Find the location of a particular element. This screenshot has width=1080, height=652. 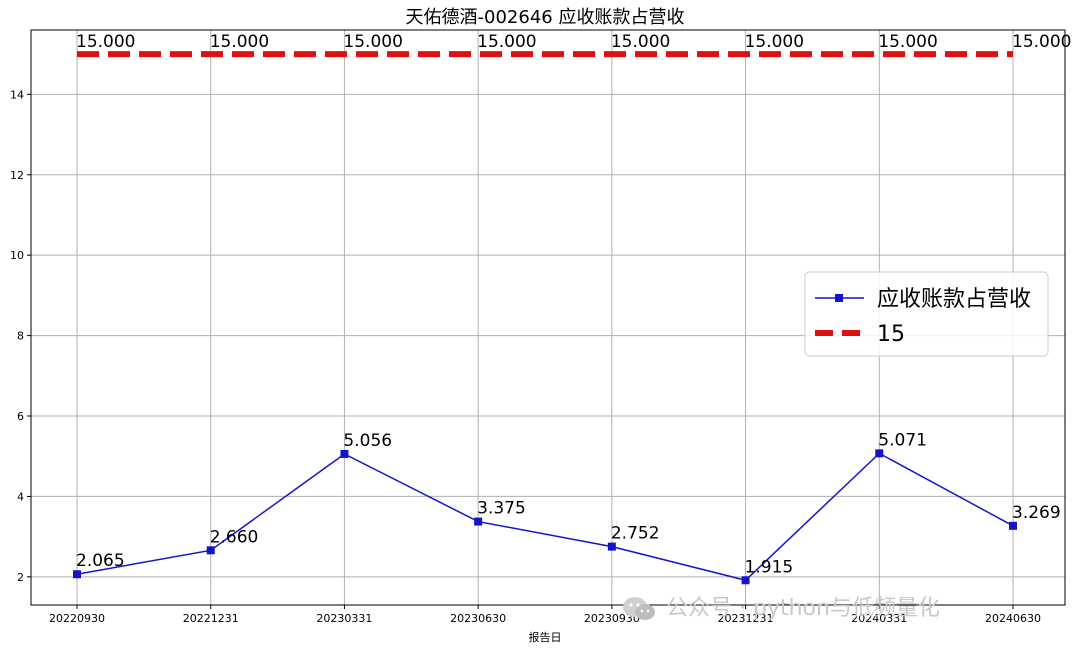

x-tick-label: 20231231 is located at coordinates (746, 618).